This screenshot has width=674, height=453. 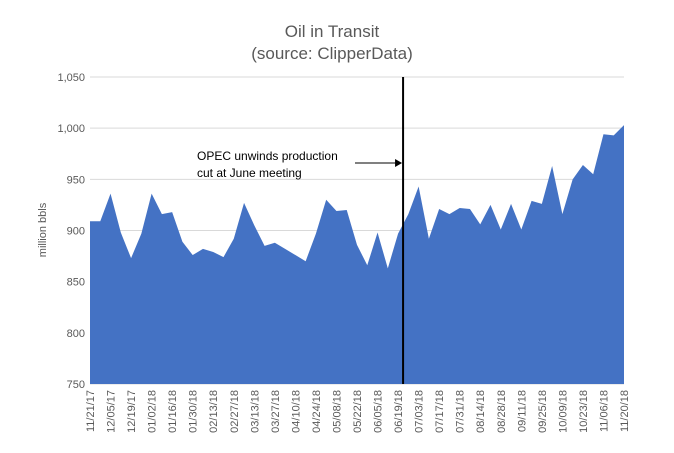 What do you see at coordinates (502, 411) in the screenshot?
I see `x-tick-label: 08/28/18` at bounding box center [502, 411].